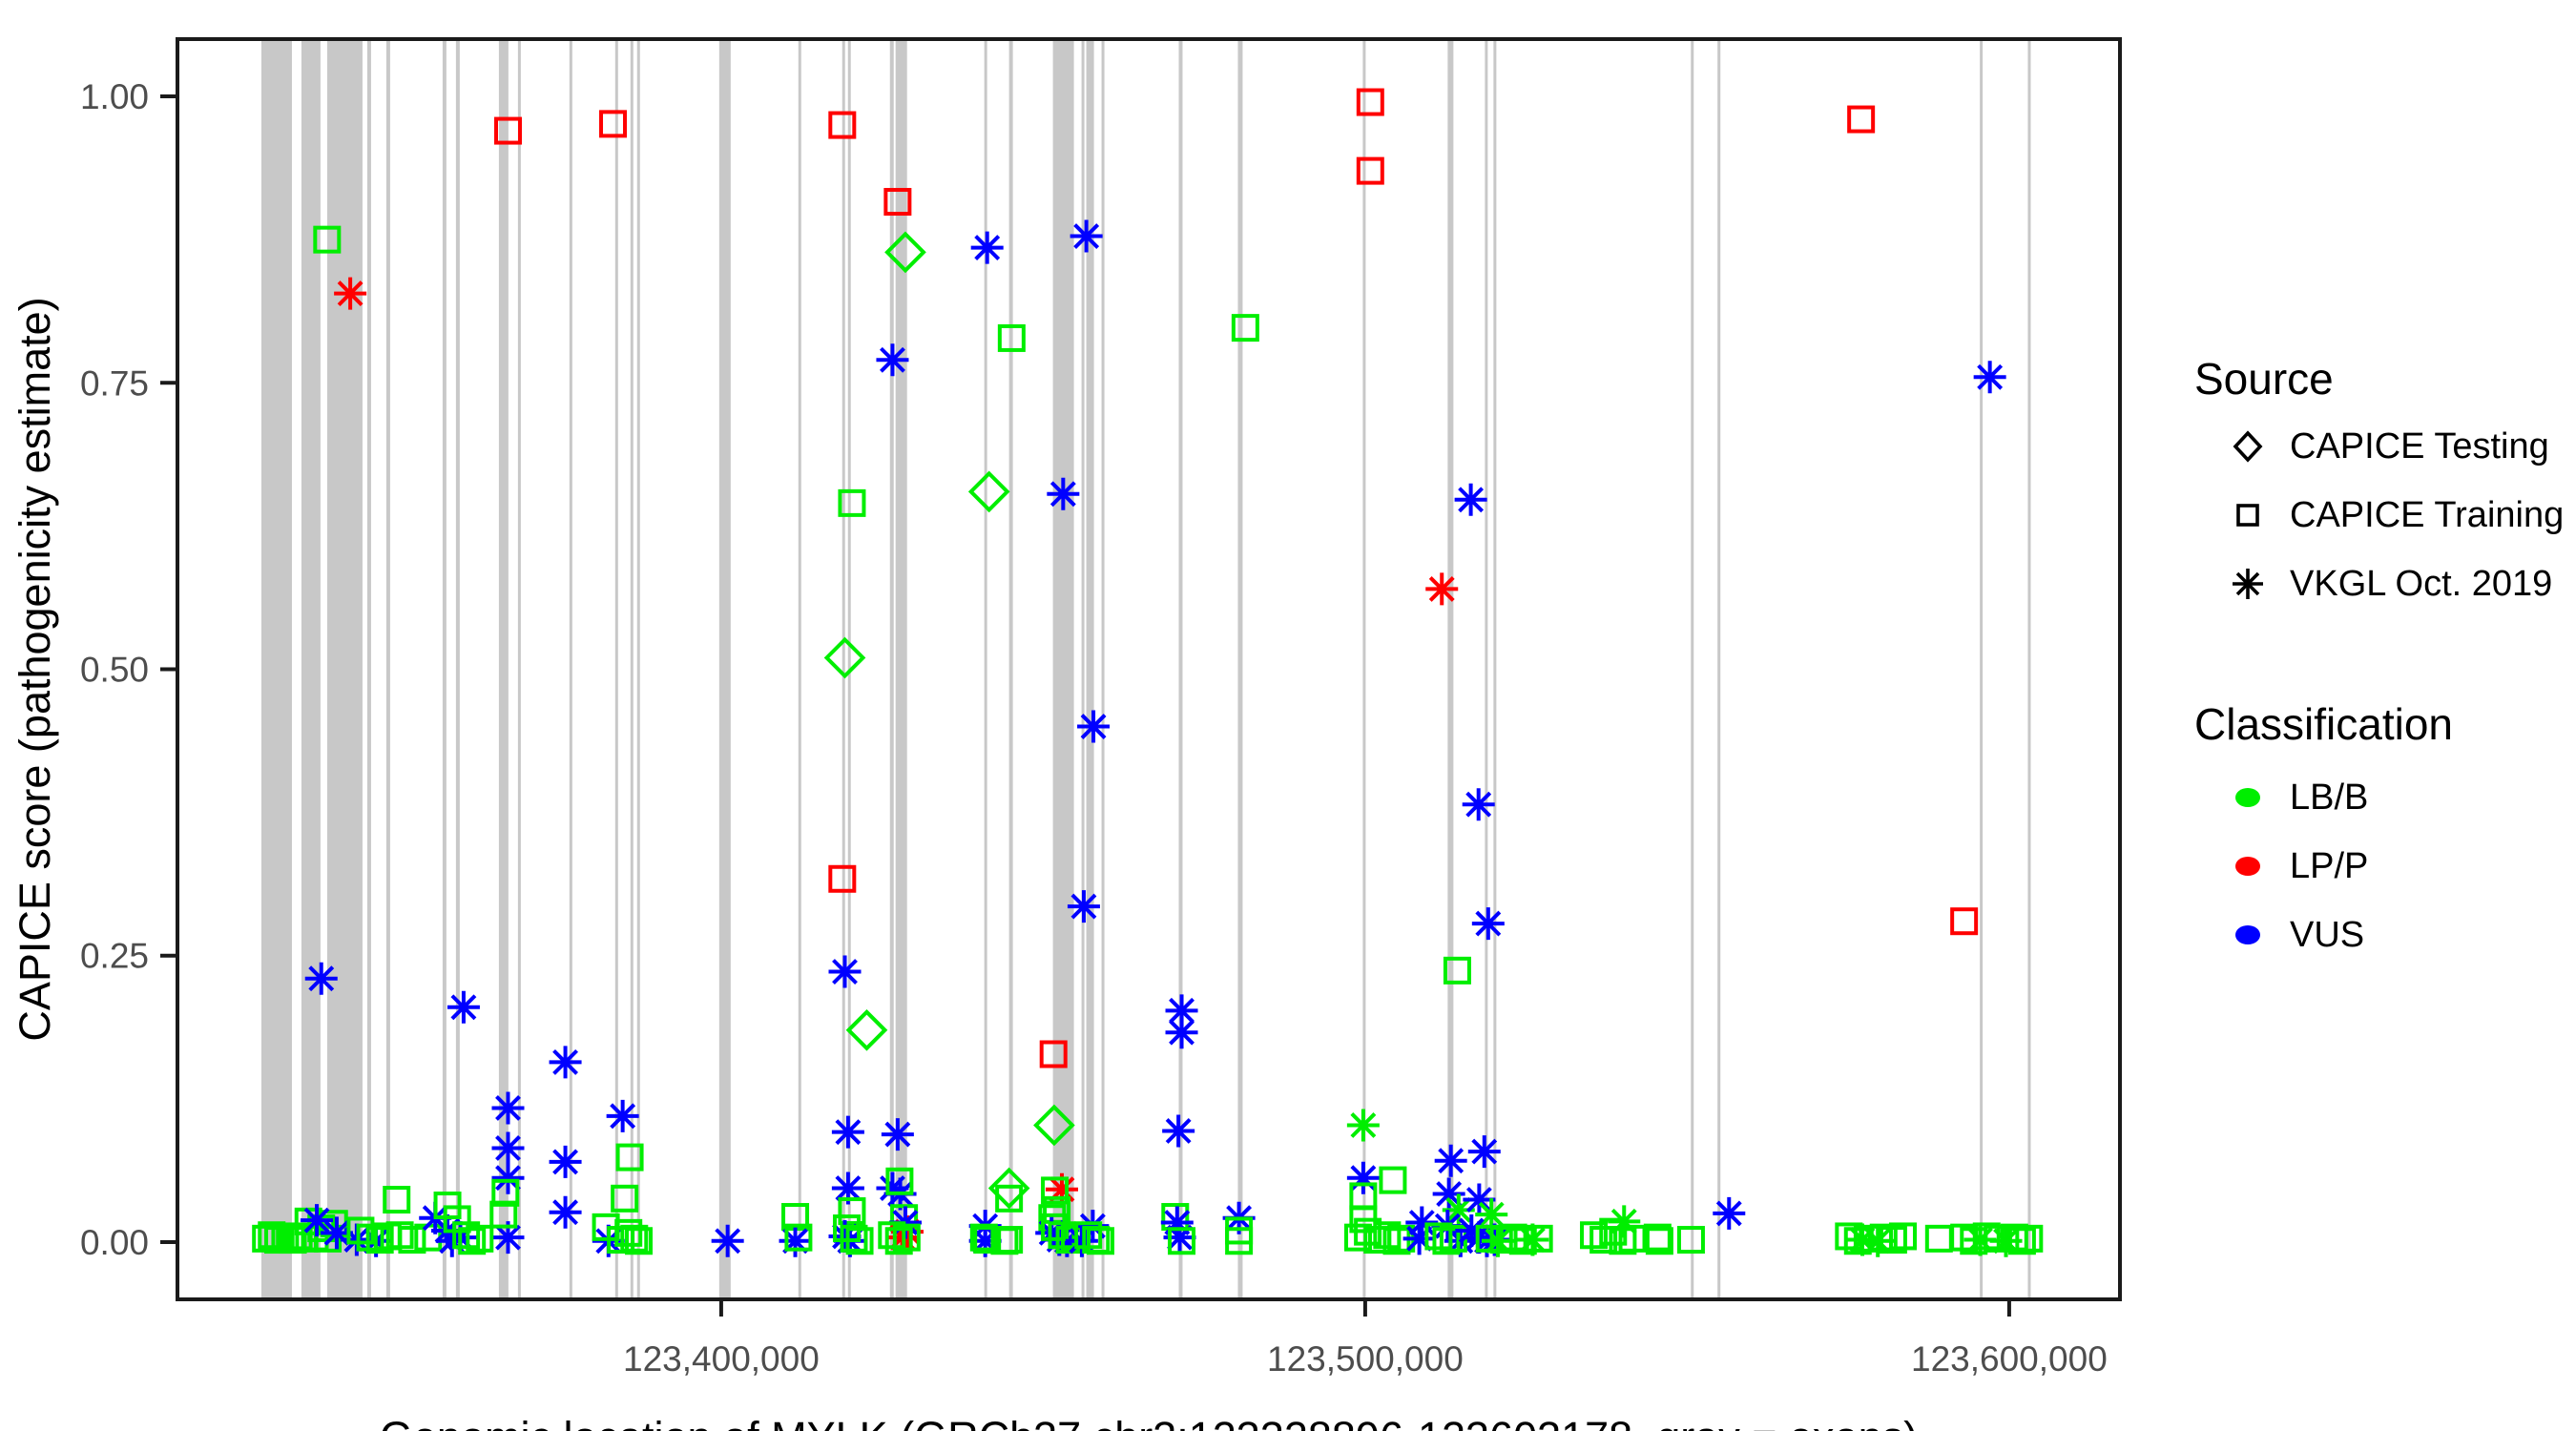 The height and width of the screenshot is (1431, 2576). Describe the element at coordinates (34, 669) in the screenshot. I see `y-axis-title: CAPICE score (pathogenicity estimate)` at that location.